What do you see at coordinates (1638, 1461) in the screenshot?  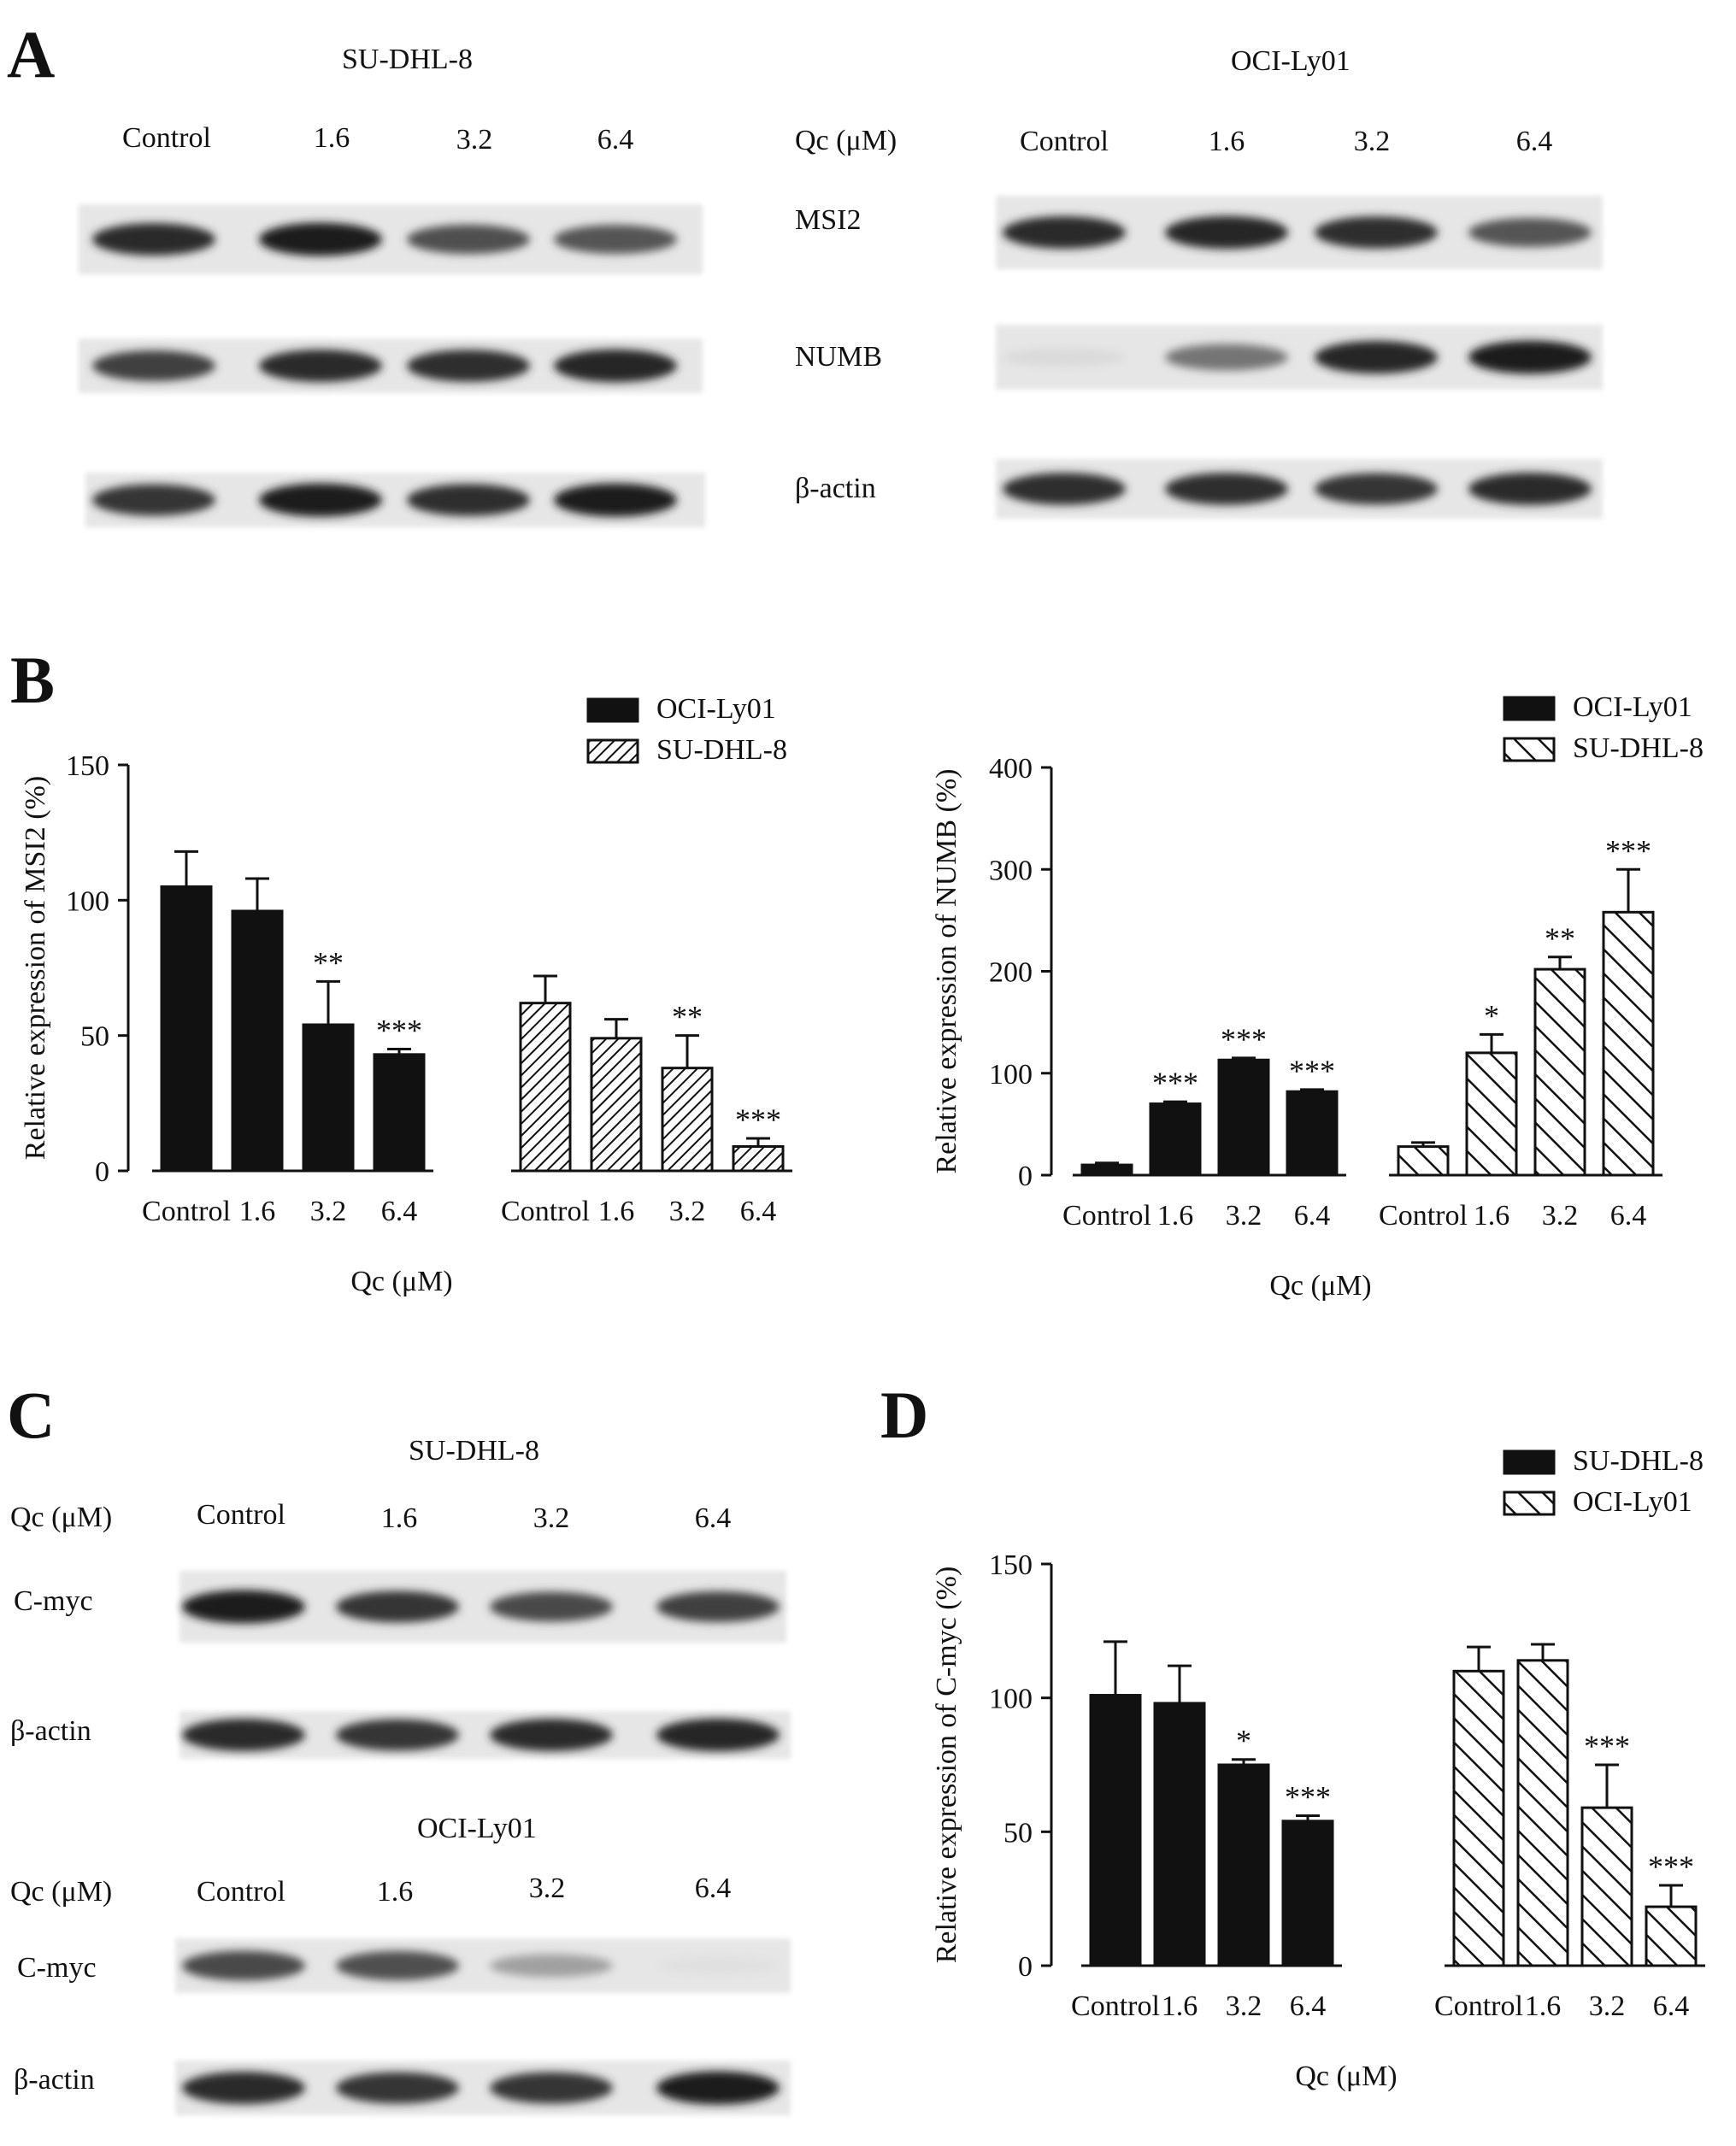 I see `legend-label: SU-DHL-8` at bounding box center [1638, 1461].